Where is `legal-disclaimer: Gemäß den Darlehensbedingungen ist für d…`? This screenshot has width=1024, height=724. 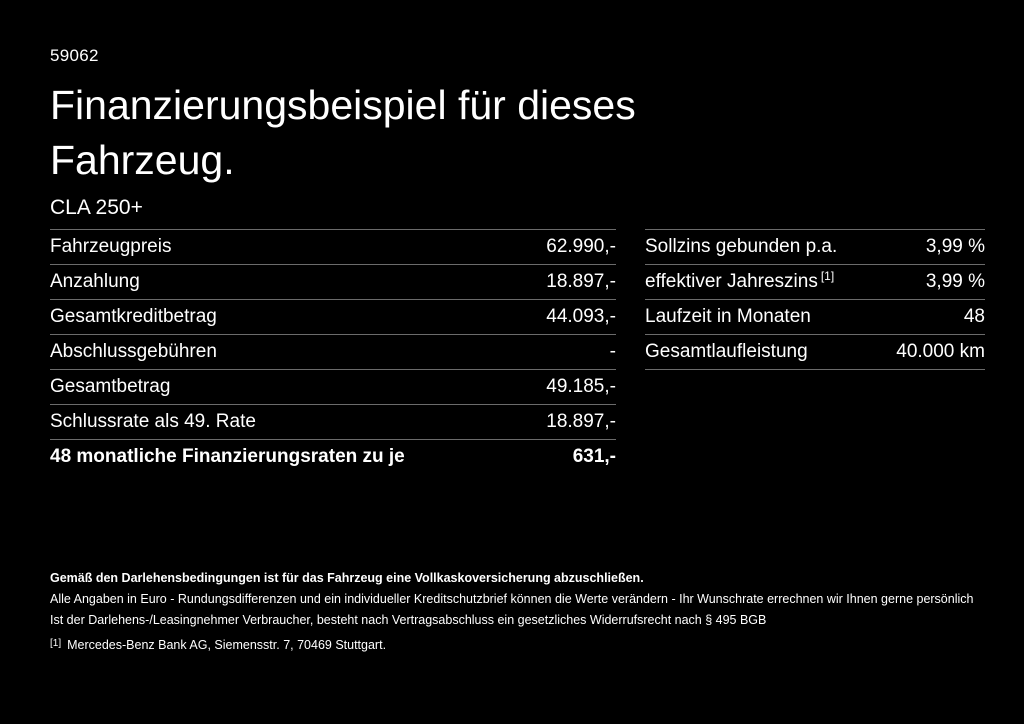 legal-disclaimer: Gemäß den Darlehensbedingungen ist für d… is located at coordinates (512, 599).